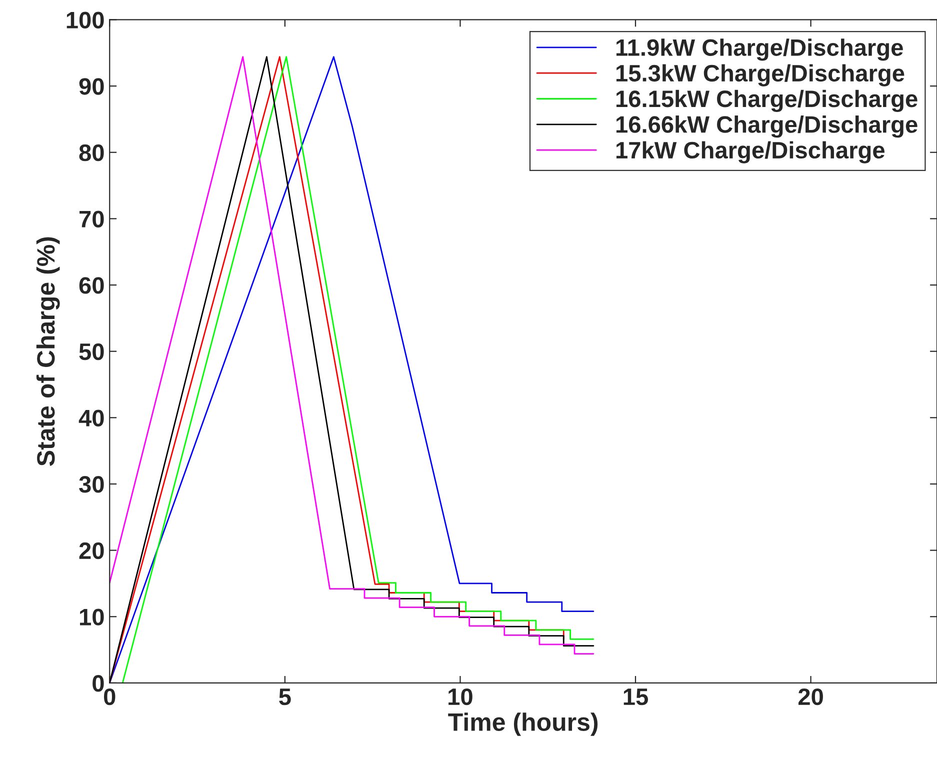  Describe the element at coordinates (92, 219) in the screenshot. I see `y-tick-label: 70` at that location.